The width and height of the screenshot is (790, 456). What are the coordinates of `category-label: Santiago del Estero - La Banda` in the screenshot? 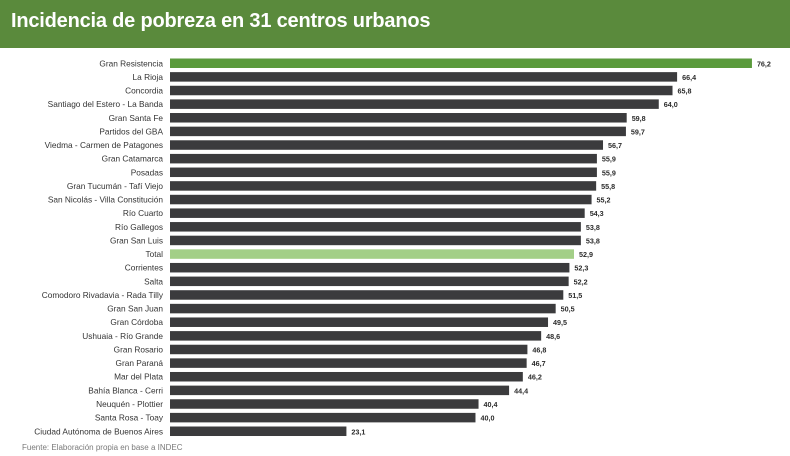 It's located at (106, 104).